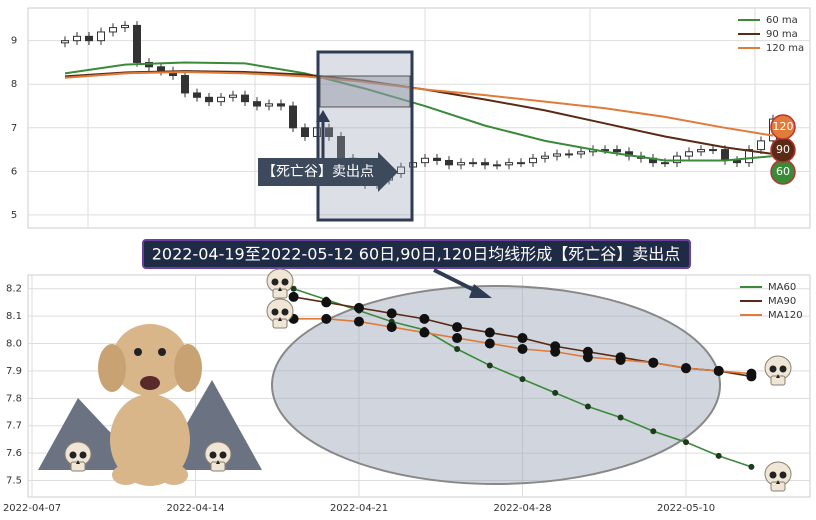 The width and height of the screenshot is (816, 520). Describe the element at coordinates (14, 371) in the screenshot. I see `y-tick-label: 7.9` at that location.